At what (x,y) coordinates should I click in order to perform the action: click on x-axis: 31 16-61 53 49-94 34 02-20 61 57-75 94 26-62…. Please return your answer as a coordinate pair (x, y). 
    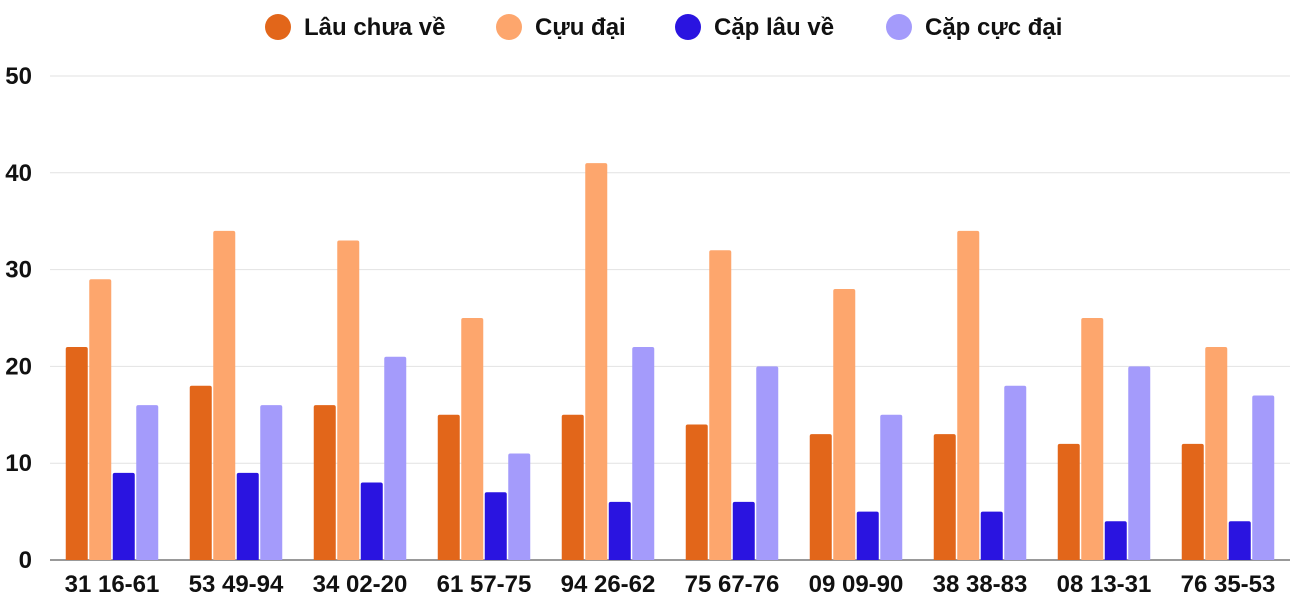
    Looking at the image, I should click on (670, 584).